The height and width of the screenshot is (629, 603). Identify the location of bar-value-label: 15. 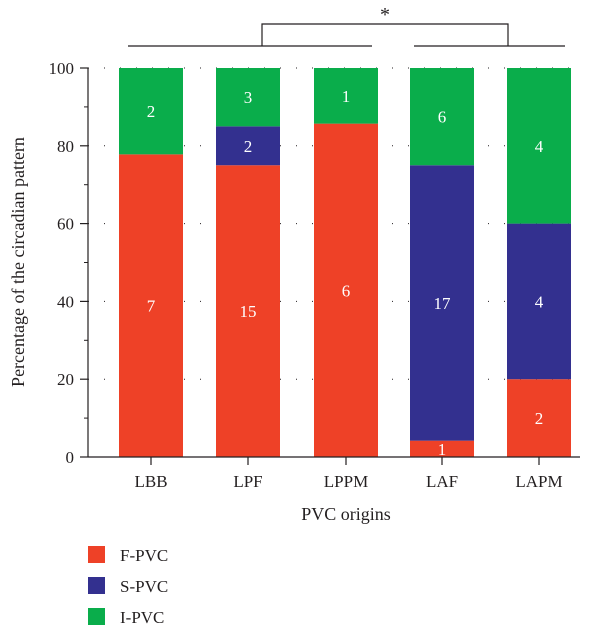
(248, 311).